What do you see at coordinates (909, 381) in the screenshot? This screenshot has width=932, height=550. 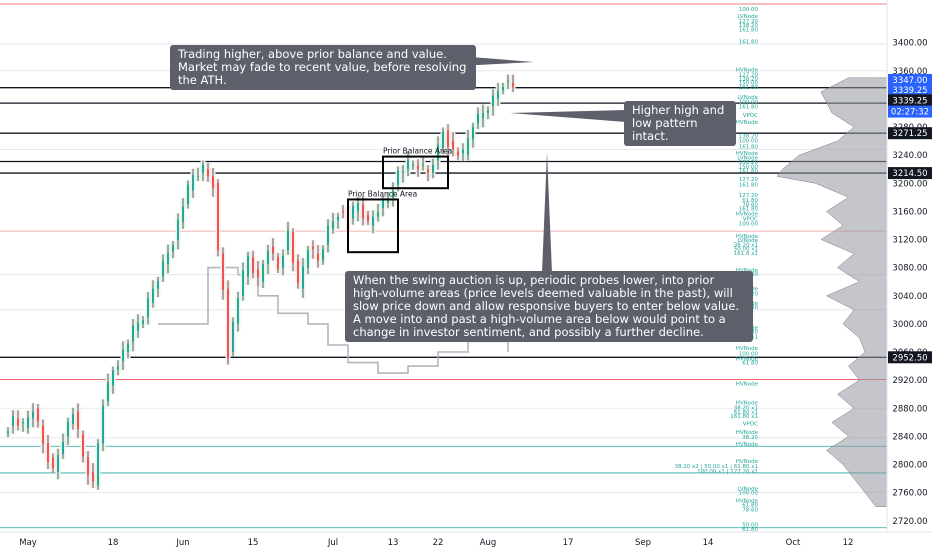 I see `y-tick-label-12: 2920.00` at bounding box center [909, 381].